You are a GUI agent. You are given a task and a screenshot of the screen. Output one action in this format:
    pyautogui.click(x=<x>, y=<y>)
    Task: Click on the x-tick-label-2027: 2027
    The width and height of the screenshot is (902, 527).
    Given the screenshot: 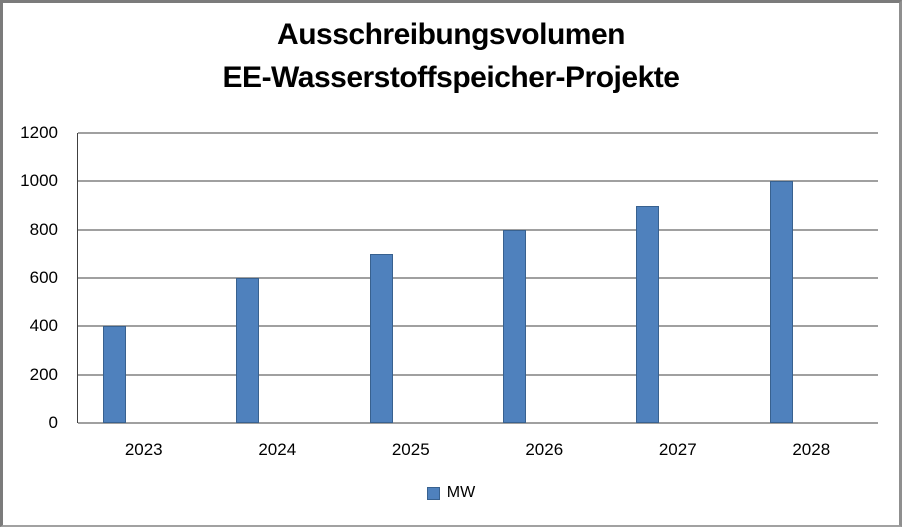 What is the action you would take?
    pyautogui.click(x=677, y=449)
    